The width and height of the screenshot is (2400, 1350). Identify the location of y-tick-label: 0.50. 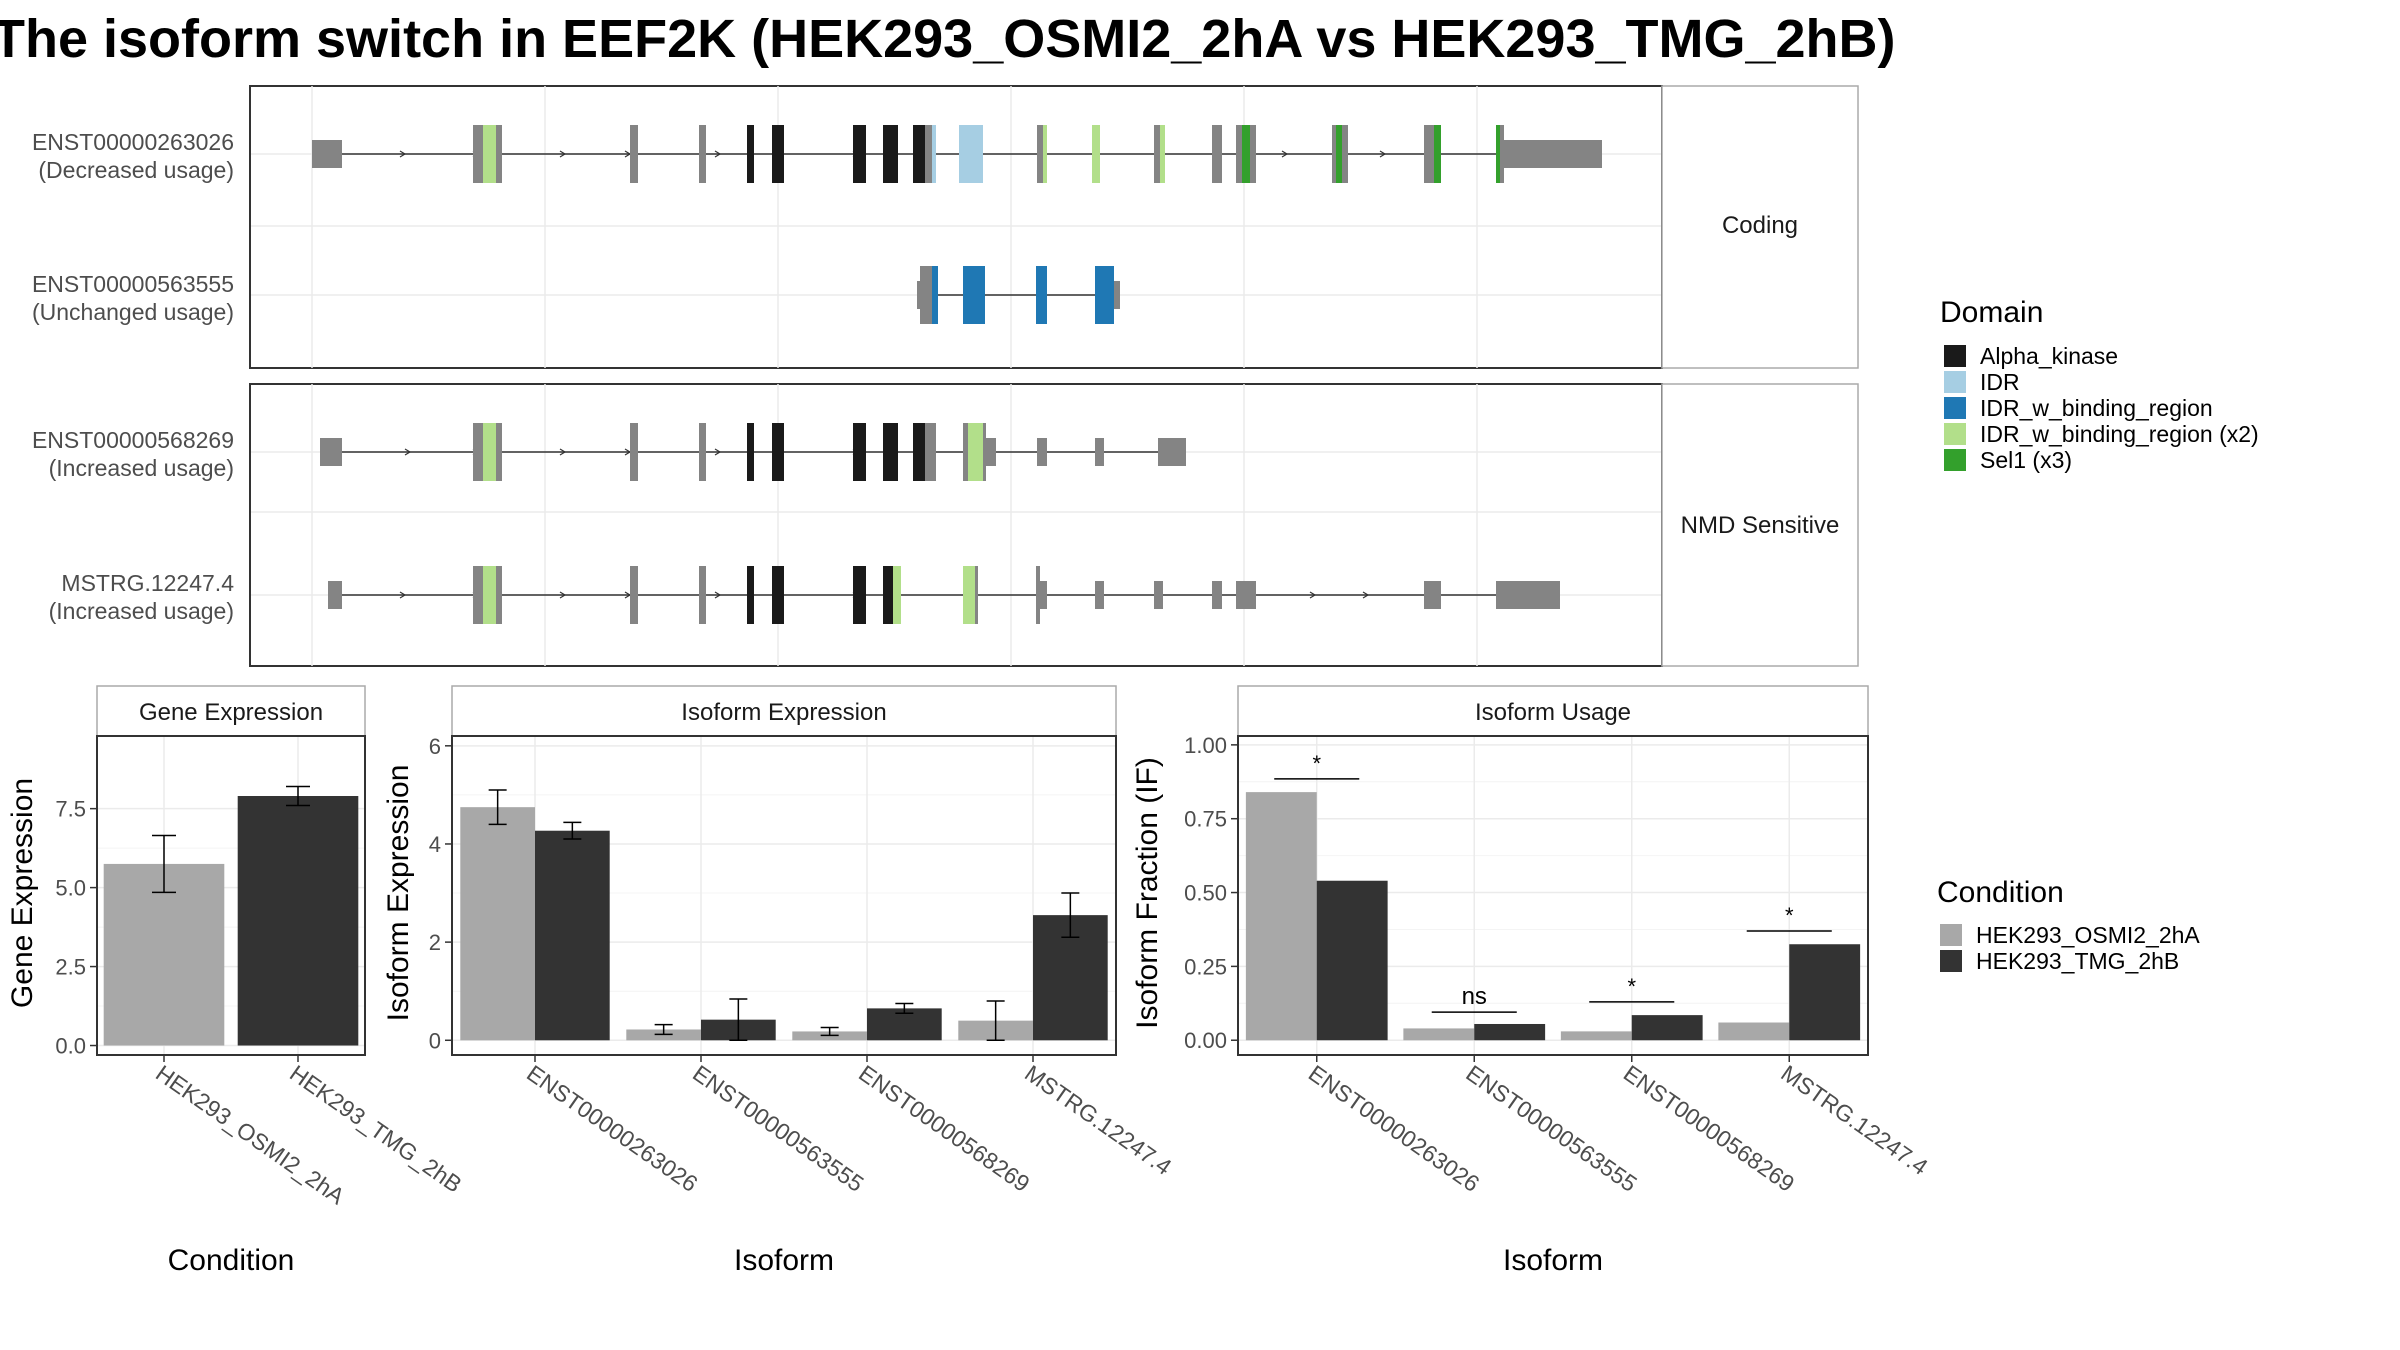
(1205, 893).